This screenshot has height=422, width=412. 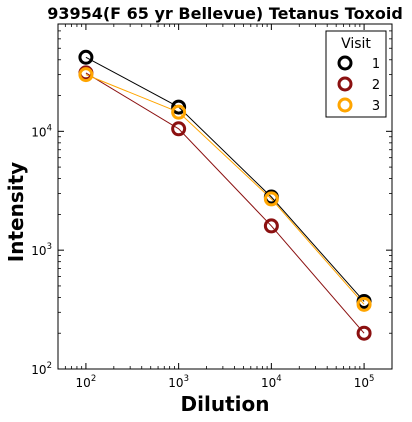 I want to click on y-tick-label: 10⁴, so click(x=41, y=131).